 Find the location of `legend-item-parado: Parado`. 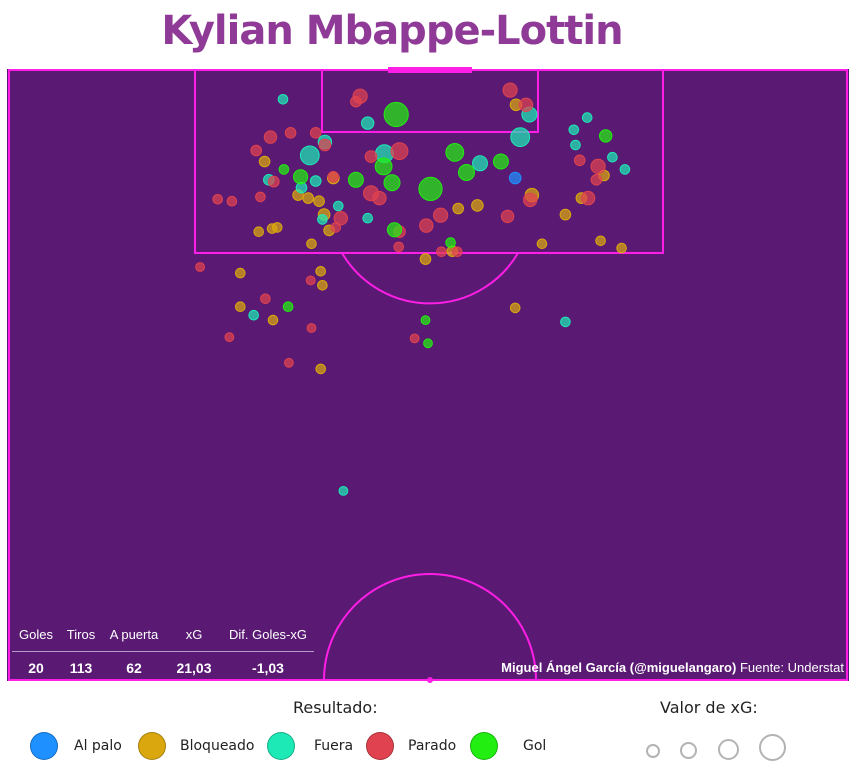

legend-item-parado: Parado is located at coordinates (411, 746).